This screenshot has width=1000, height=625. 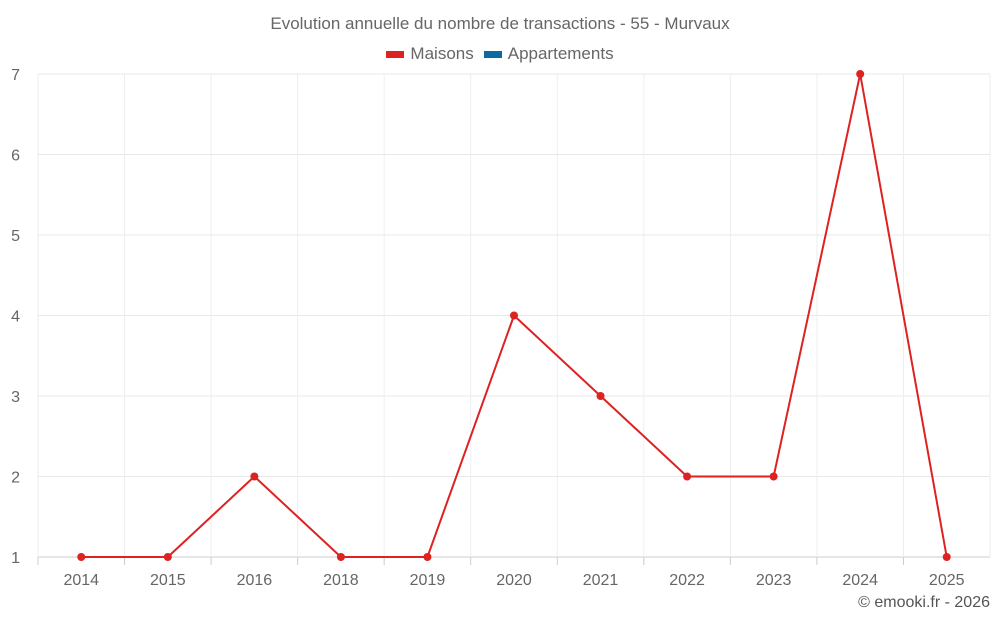 What do you see at coordinates (860, 580) in the screenshot?
I see `x-tick-label: 2024` at bounding box center [860, 580].